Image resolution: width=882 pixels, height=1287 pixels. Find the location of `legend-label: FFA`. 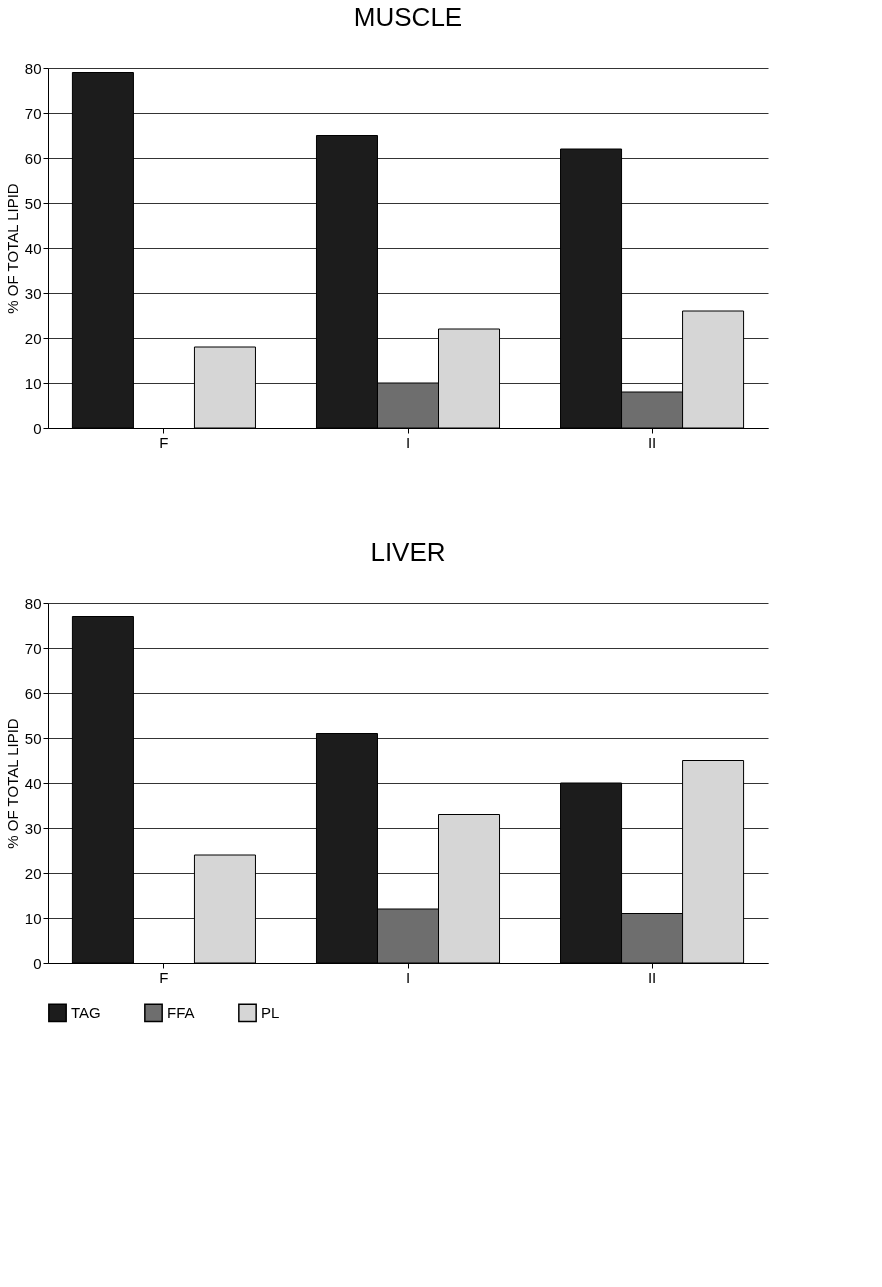

legend-label: FFA is located at coordinates (181, 1012).